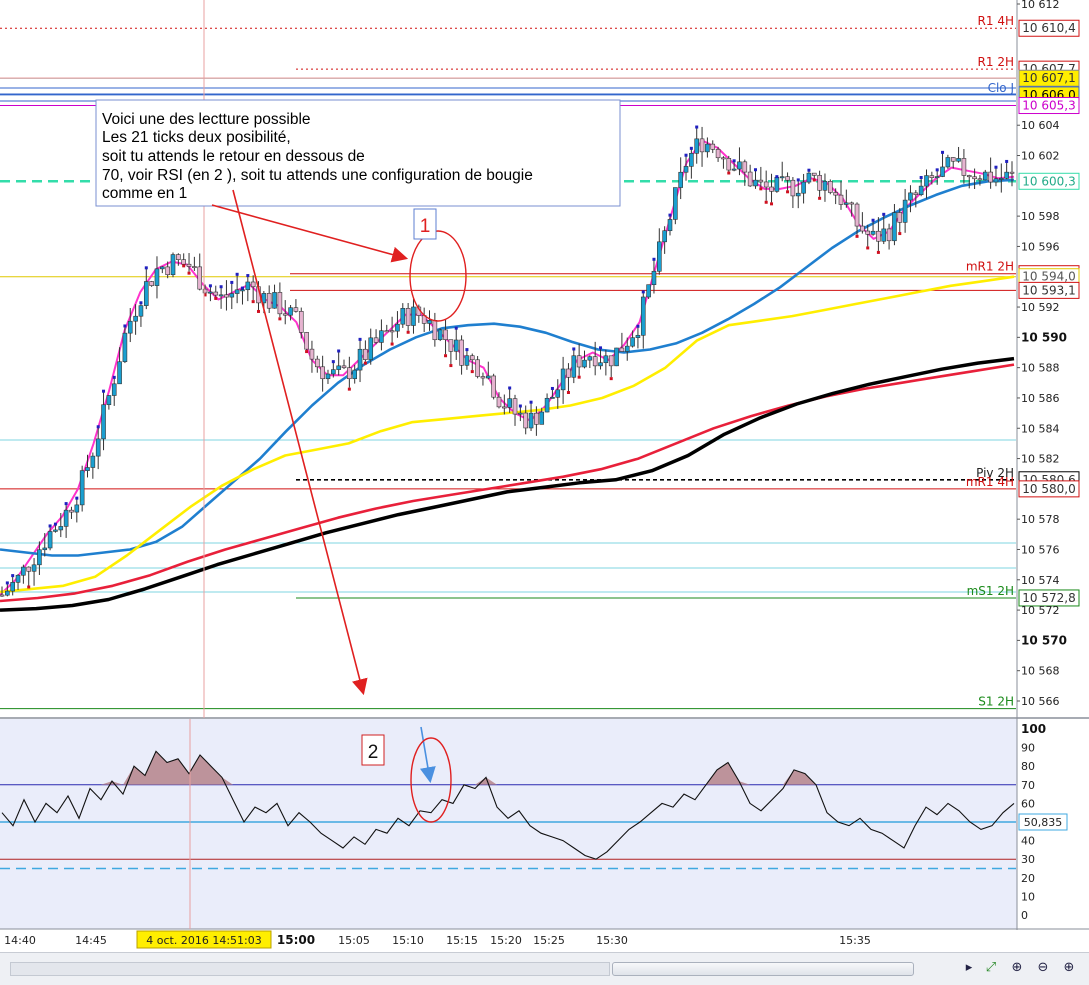  Describe the element at coordinates (1043, 822) in the screenshot. I see `rsi-value-badge` at that location.